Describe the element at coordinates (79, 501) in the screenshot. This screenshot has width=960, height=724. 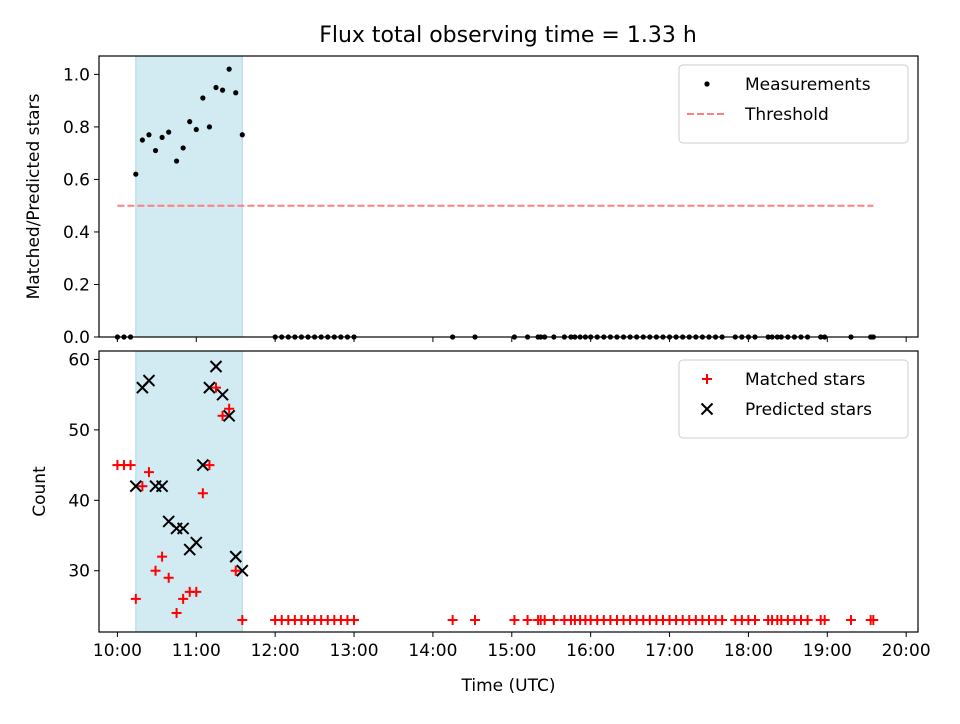
I see `y-tick-label: 40` at that location.